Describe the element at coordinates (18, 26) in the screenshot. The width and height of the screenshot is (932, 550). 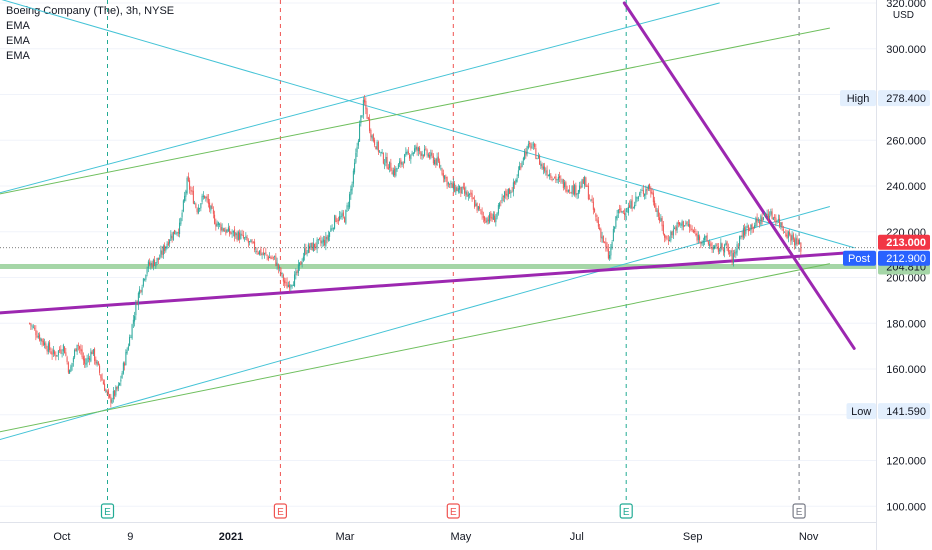
I see `legend-ema-1: EMA` at that location.